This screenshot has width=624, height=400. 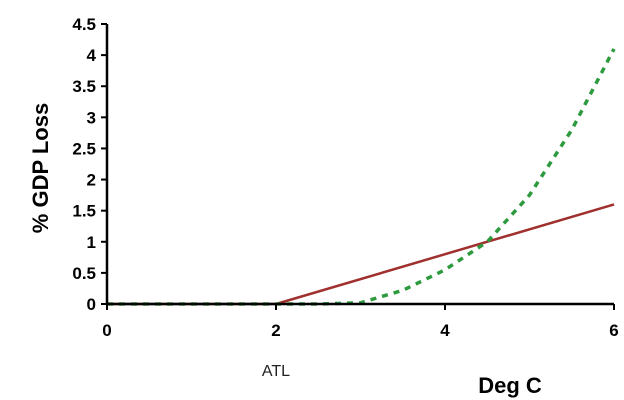 What do you see at coordinates (84, 211) in the screenshot?
I see `y-tick-label: 1.5` at bounding box center [84, 211].